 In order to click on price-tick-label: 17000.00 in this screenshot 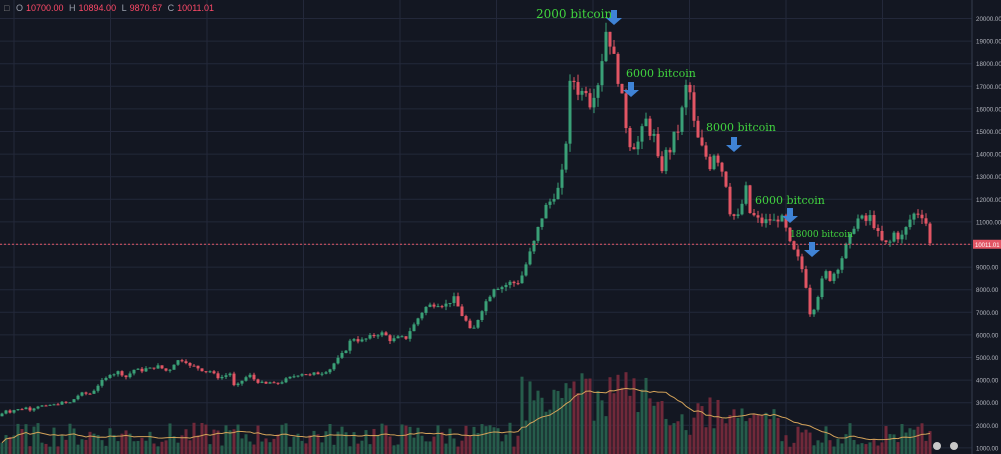, I will do `click(988, 87)`.